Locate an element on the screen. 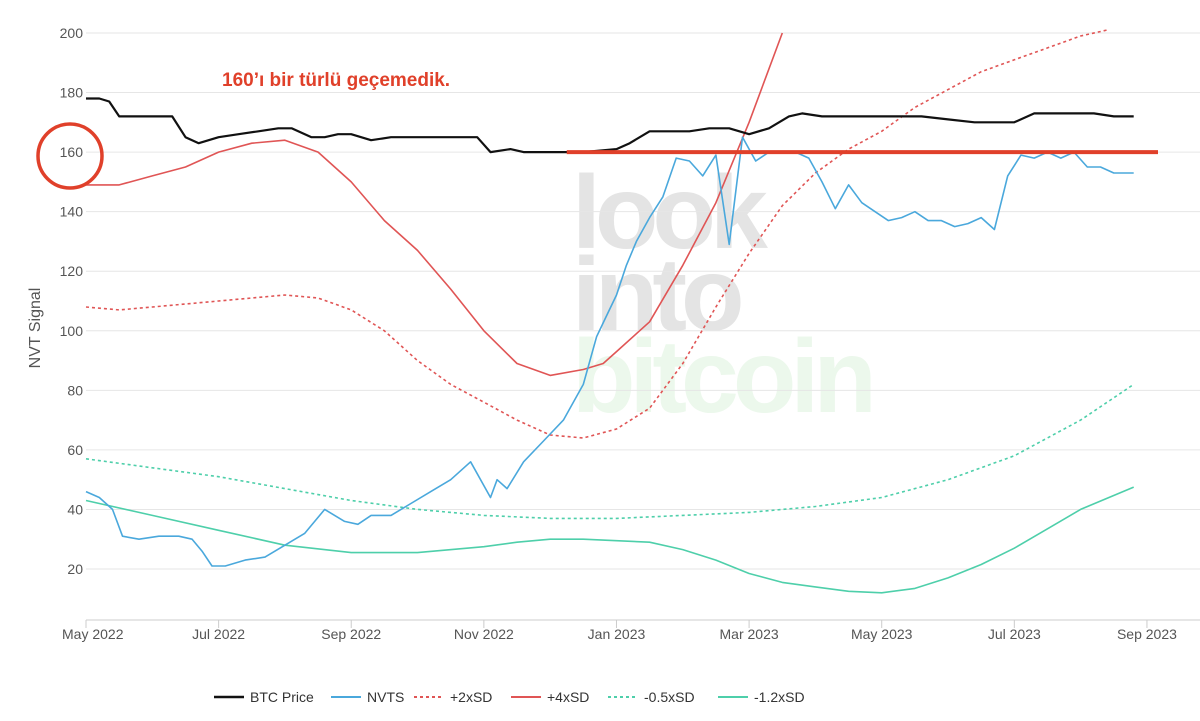 This screenshot has width=1200, height=721. x-tick-label: Mar 2023 is located at coordinates (749, 634).